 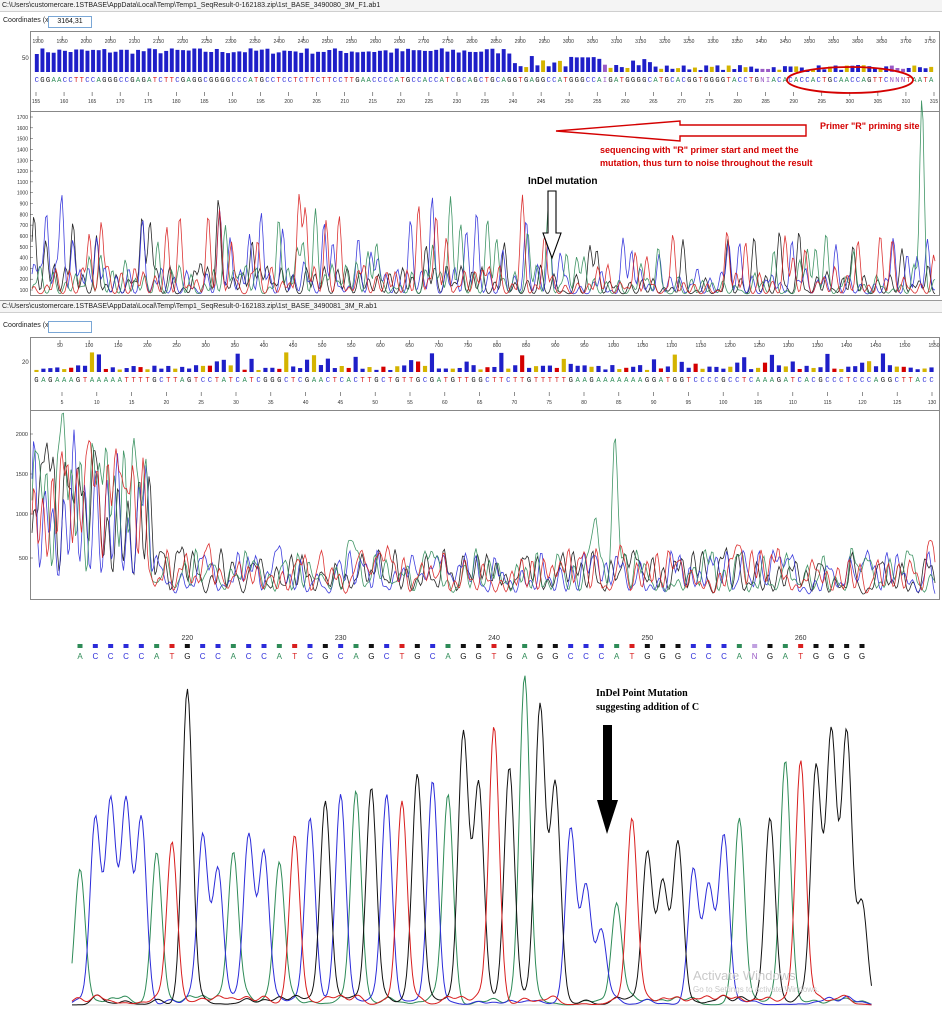 What do you see at coordinates (701, 346) in the screenshot?
I see `scan-tick-label: 1150` at bounding box center [701, 346].